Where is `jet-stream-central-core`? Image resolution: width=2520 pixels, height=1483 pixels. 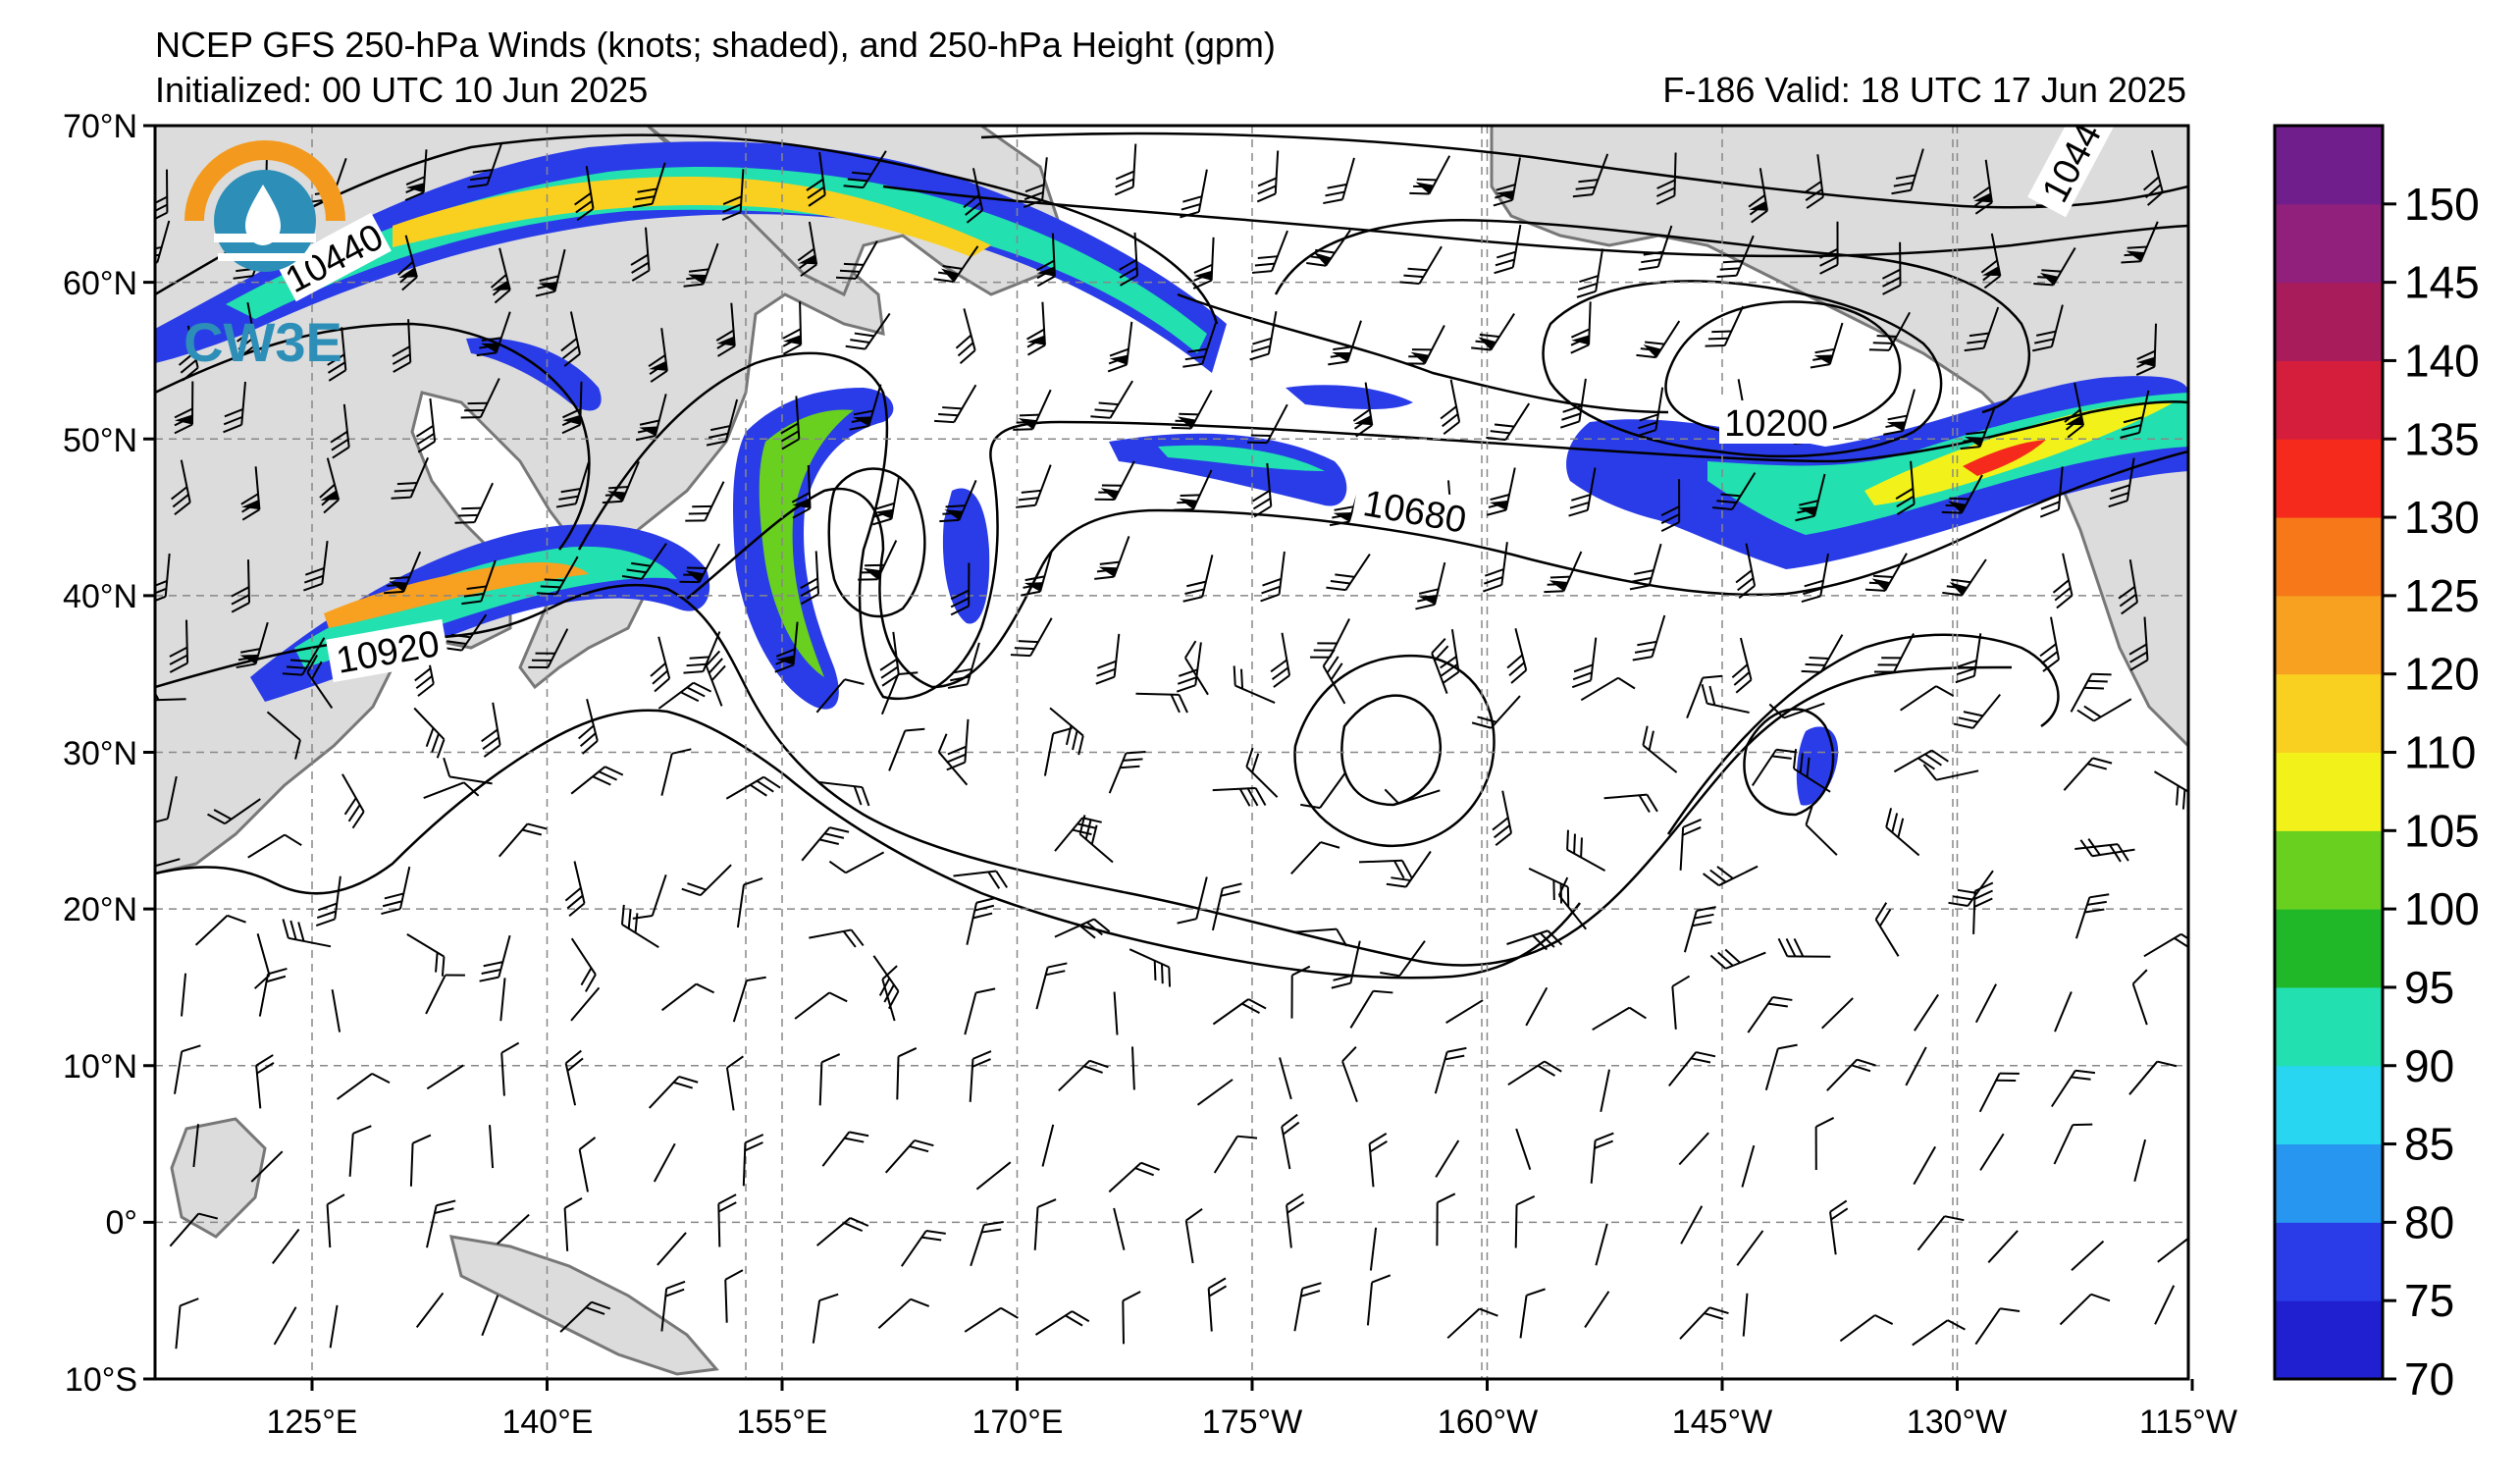
jet-stream-central-core is located at coordinates (1241, 458).